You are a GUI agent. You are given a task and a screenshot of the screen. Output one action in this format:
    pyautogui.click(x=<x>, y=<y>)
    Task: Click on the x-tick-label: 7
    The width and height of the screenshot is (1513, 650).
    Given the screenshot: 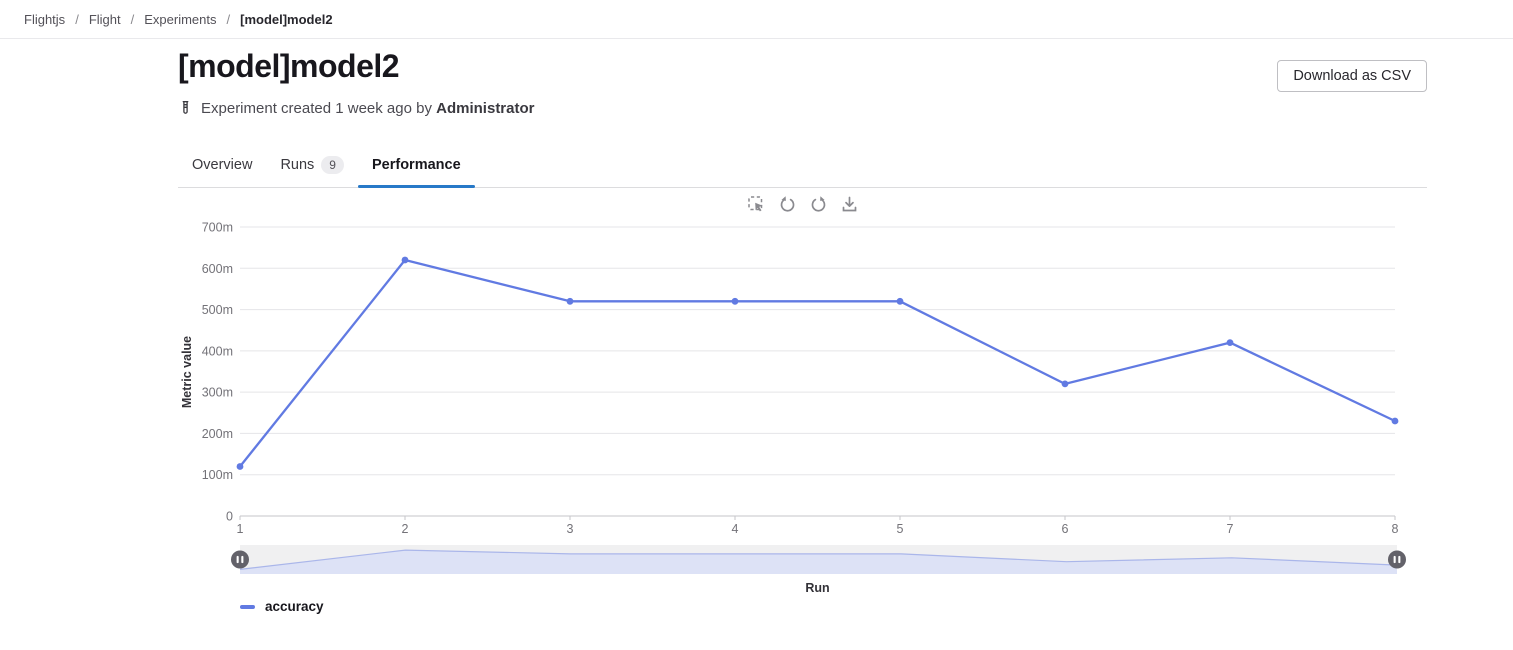 What is the action you would take?
    pyautogui.click(x=1230, y=529)
    